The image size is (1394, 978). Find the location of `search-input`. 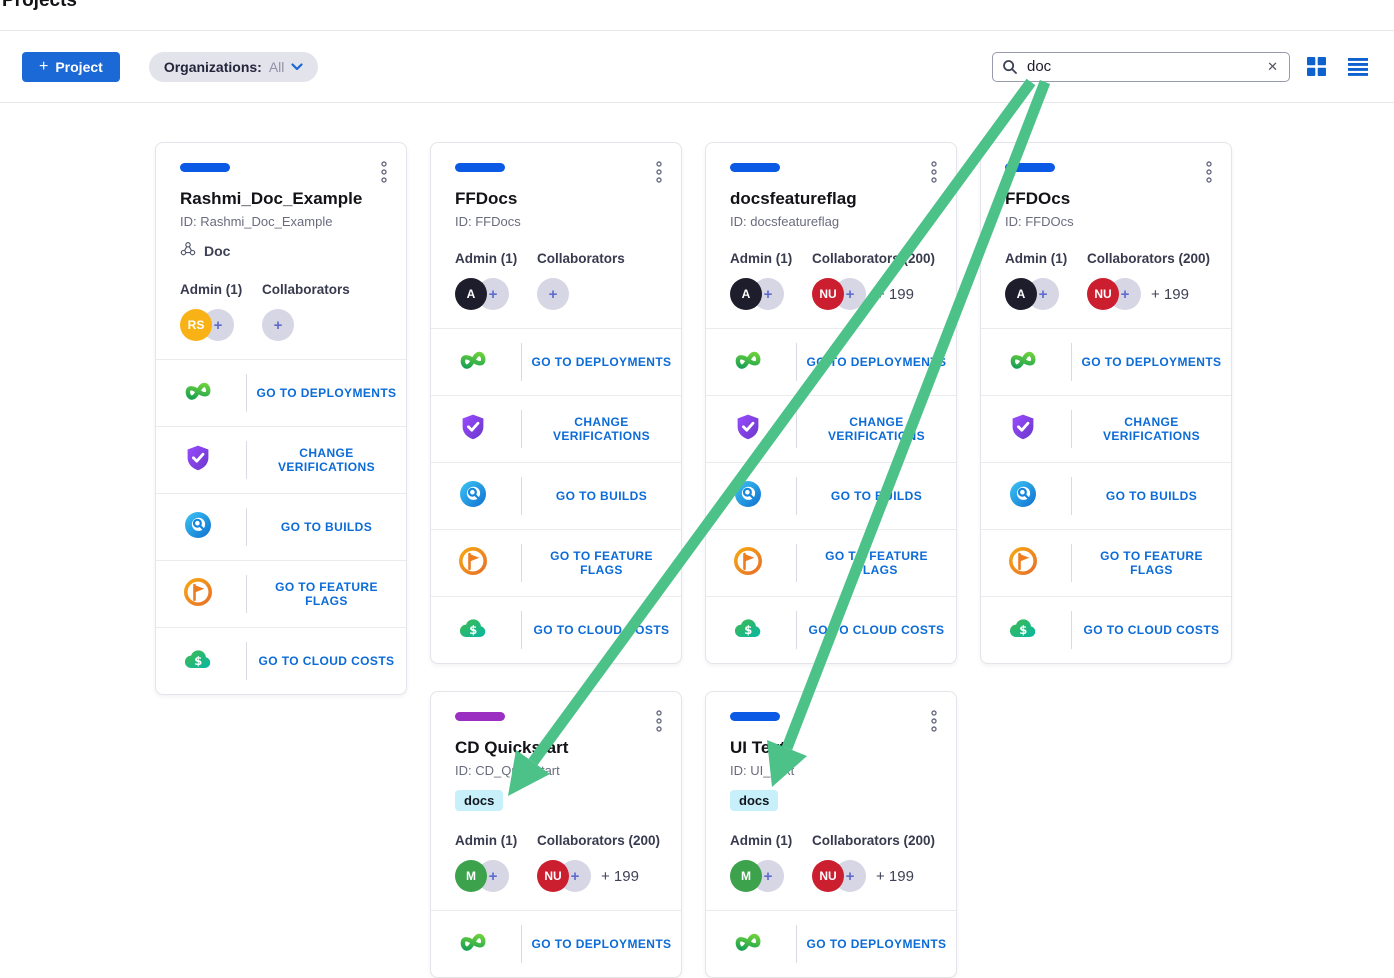

search-input is located at coordinates (1142, 66).